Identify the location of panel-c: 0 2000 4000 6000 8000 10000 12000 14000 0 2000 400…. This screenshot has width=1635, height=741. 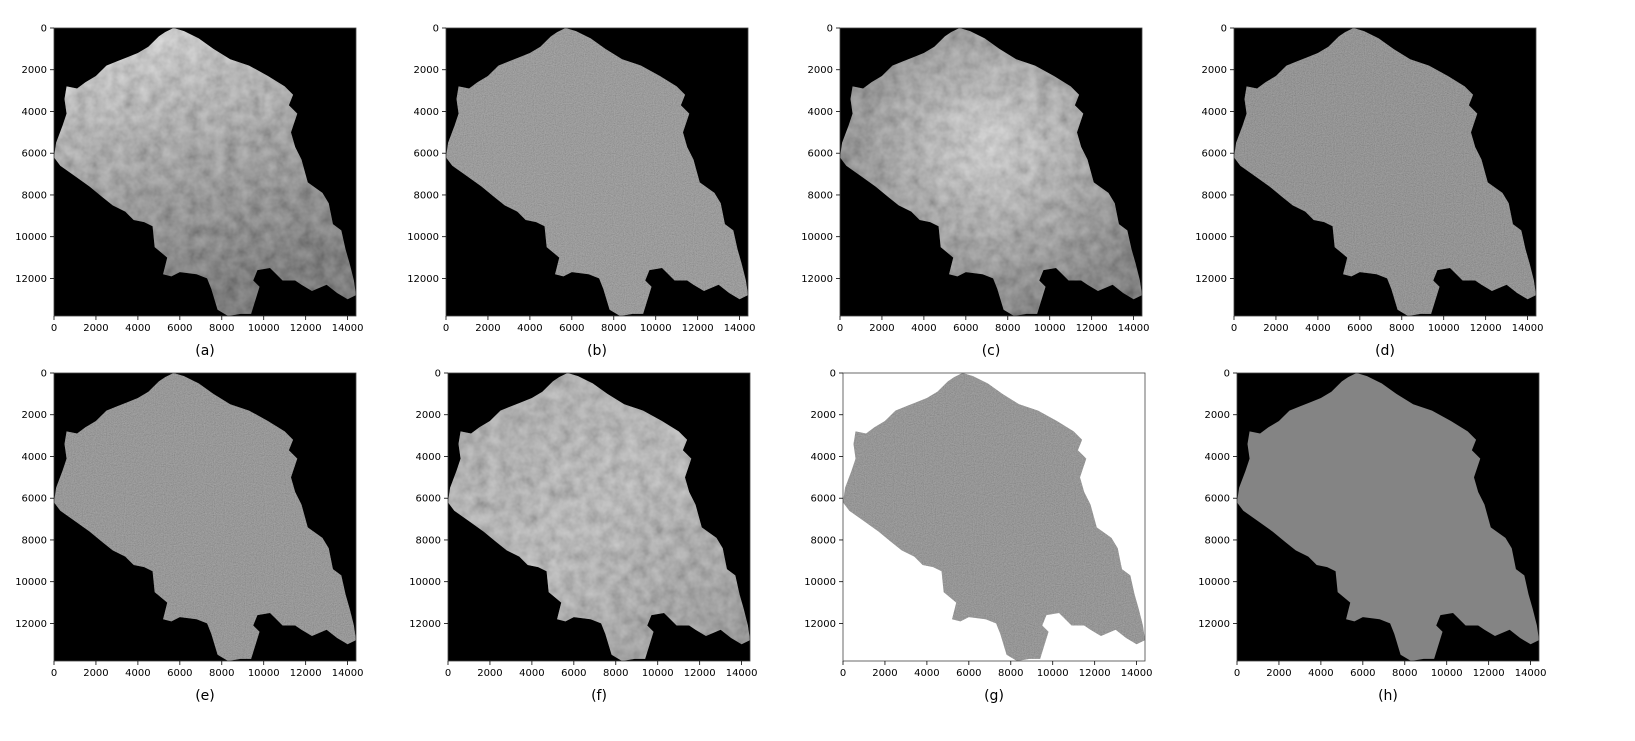
(975, 192).